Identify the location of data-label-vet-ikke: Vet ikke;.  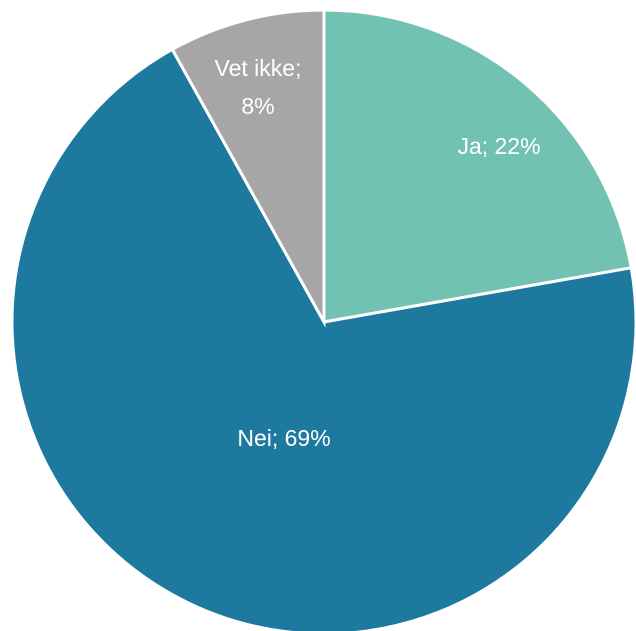
(258, 68).